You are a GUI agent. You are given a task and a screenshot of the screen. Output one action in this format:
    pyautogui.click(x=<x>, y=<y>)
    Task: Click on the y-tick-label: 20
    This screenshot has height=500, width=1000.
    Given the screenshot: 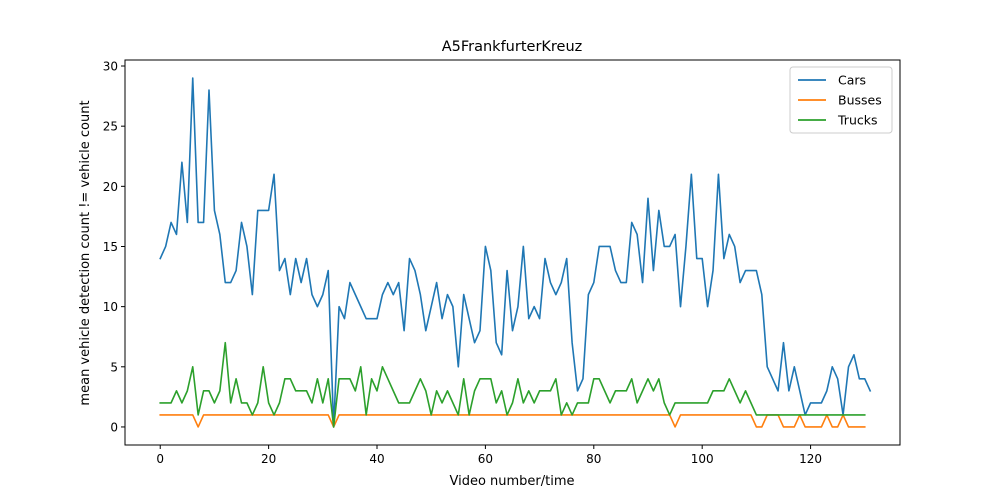 What is the action you would take?
    pyautogui.click(x=110, y=187)
    